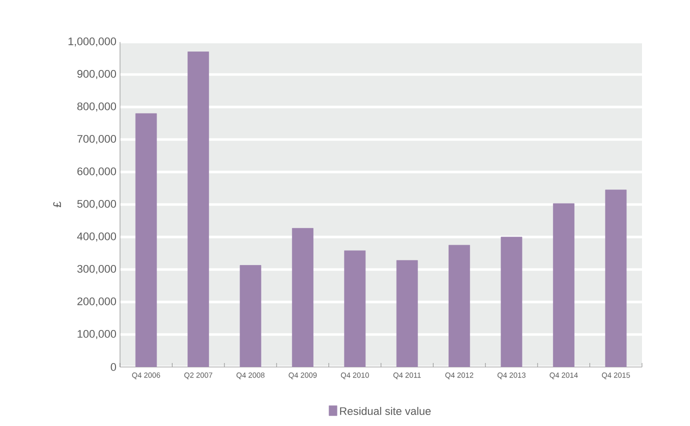  What do you see at coordinates (96, 237) in the screenshot?
I see `y-tick-label: 400,000` at bounding box center [96, 237].